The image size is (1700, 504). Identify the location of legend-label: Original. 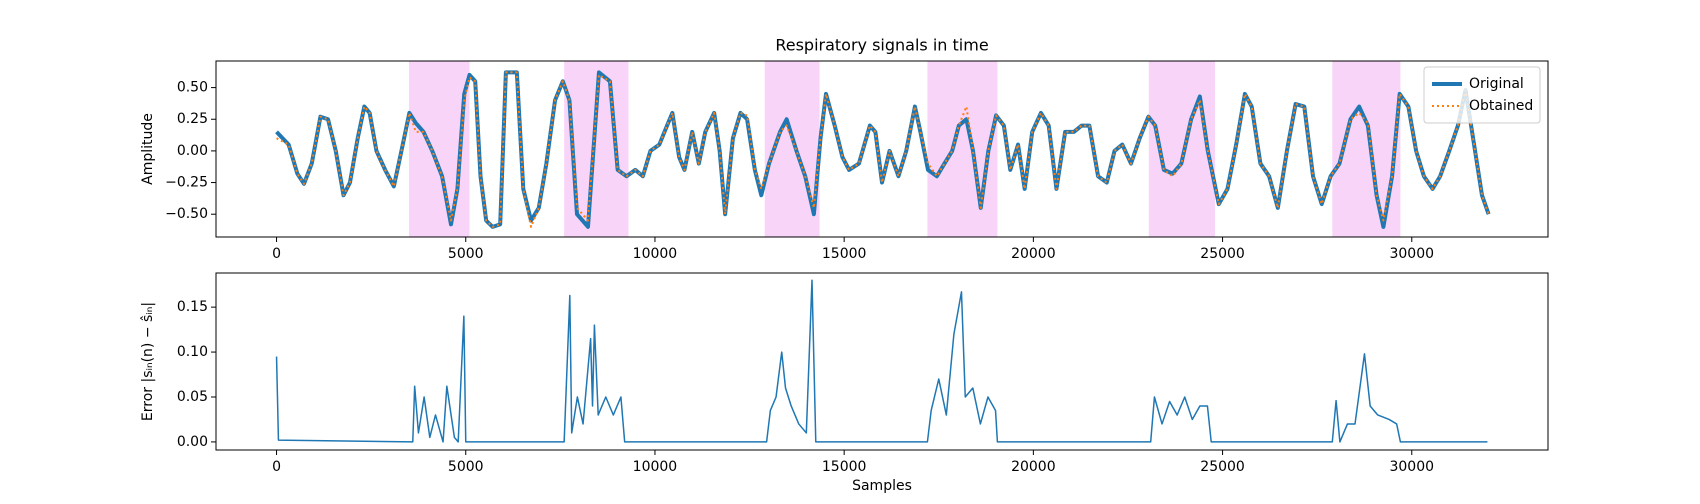
(1496, 84).